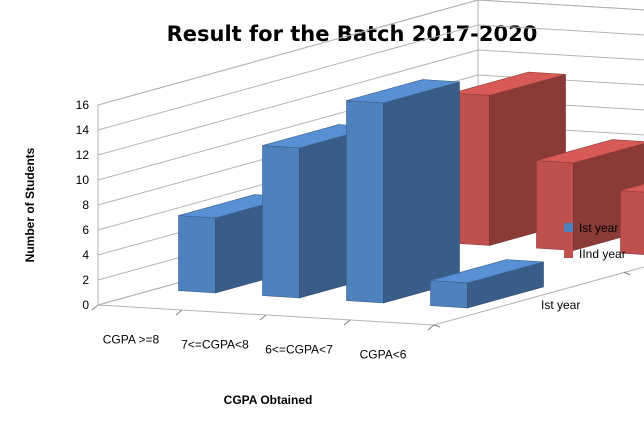  I want to click on bar-side, so click(421, 192).